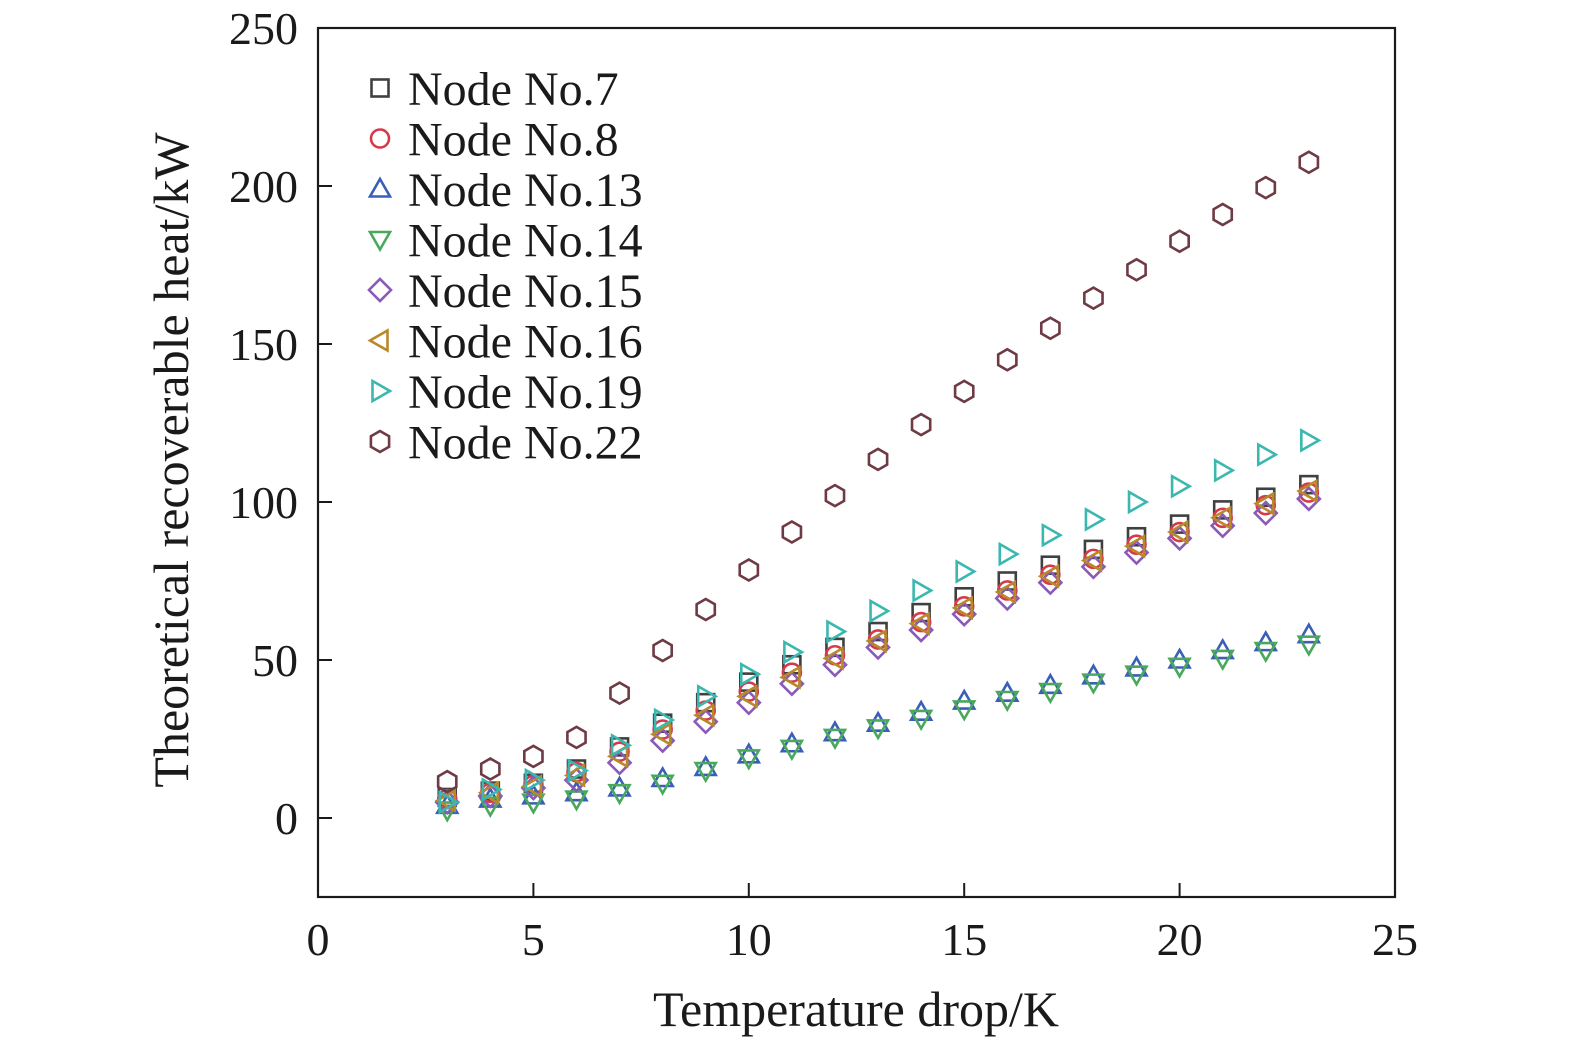 The image size is (1575, 1047). Describe the element at coordinates (533, 939) in the screenshot. I see `x-tick-label: 5` at that location.